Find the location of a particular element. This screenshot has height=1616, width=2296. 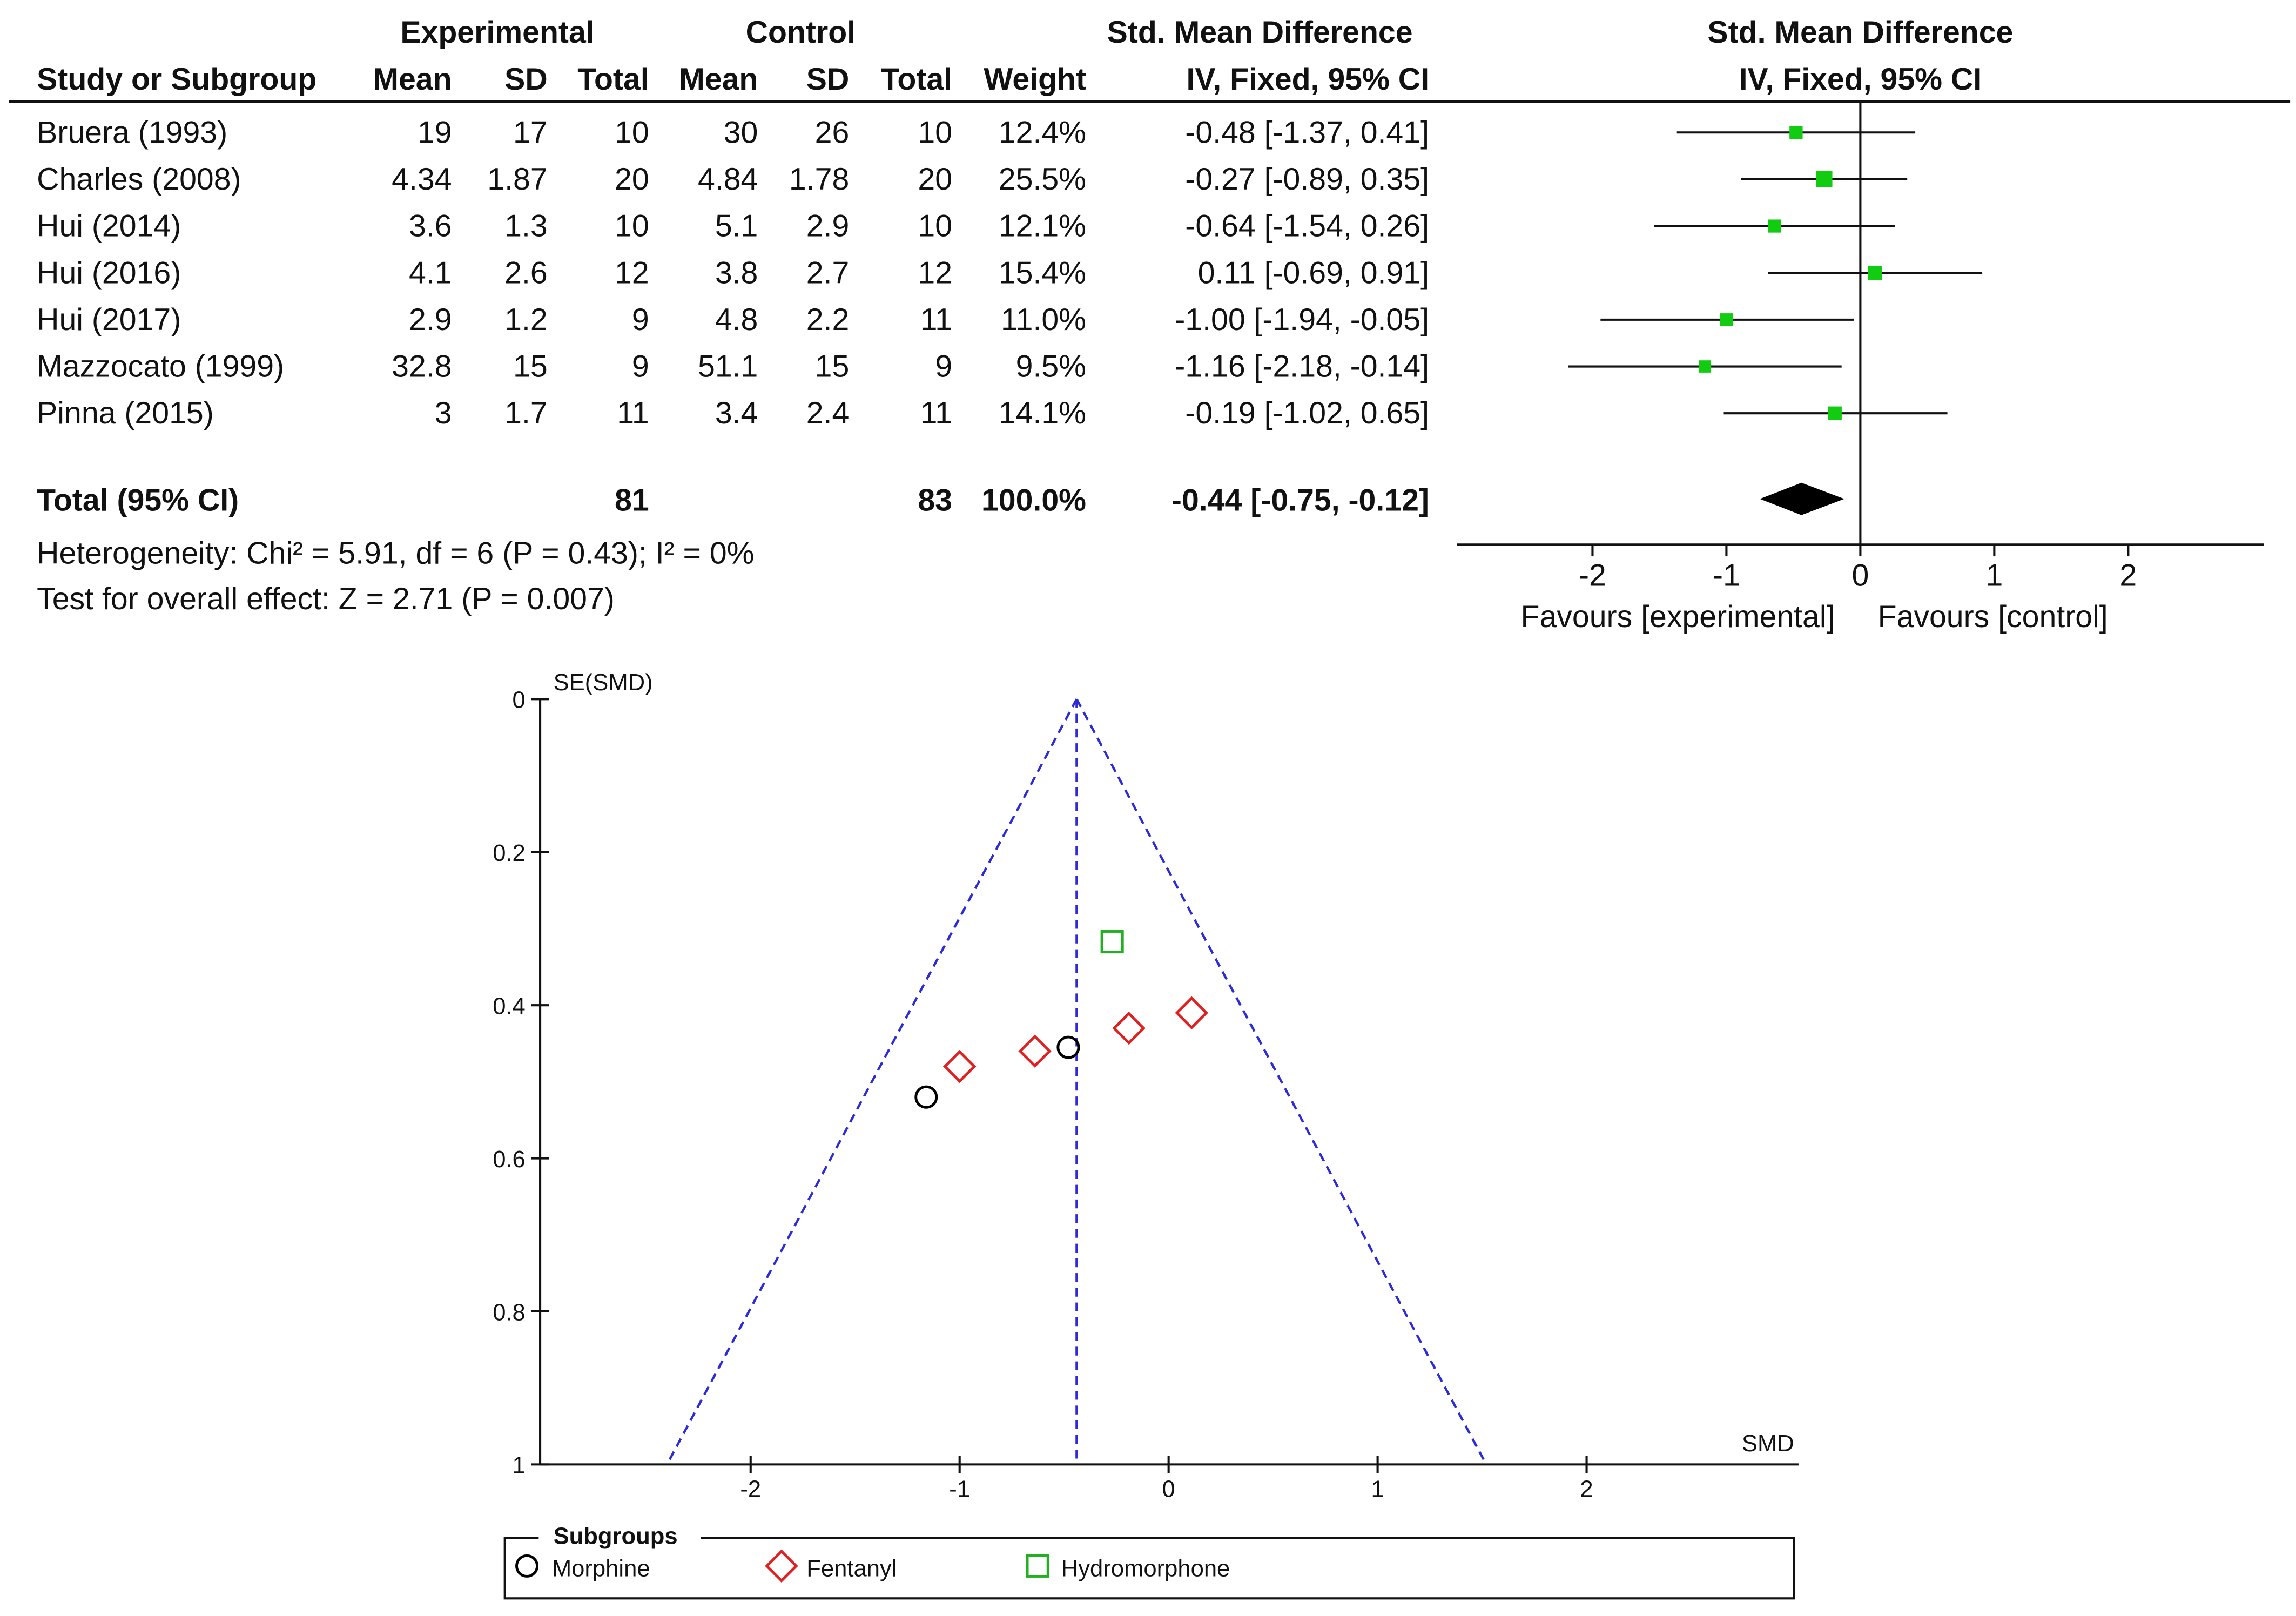

study-ctl-mean: 5.1 is located at coordinates (736, 227).